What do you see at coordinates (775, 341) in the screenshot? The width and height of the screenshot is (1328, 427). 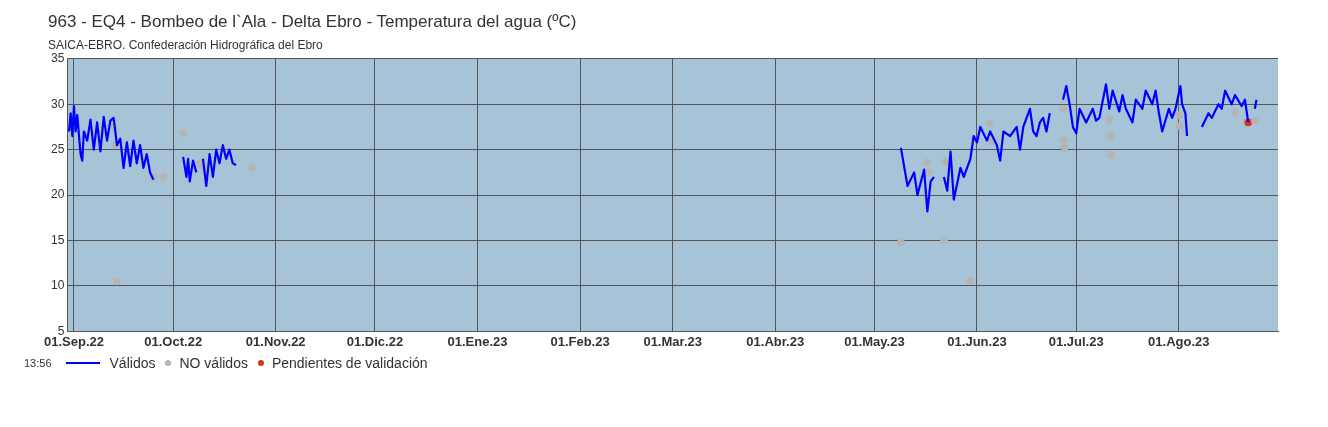 I see `x-tick-label: 01.Abr.23` at bounding box center [775, 341].